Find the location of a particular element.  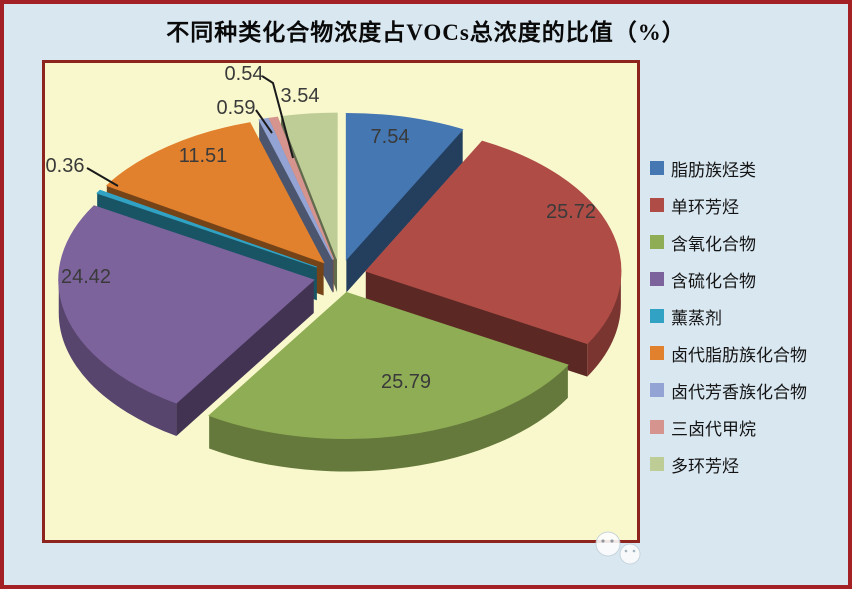

value-label: 25.79 is located at coordinates (406, 382).